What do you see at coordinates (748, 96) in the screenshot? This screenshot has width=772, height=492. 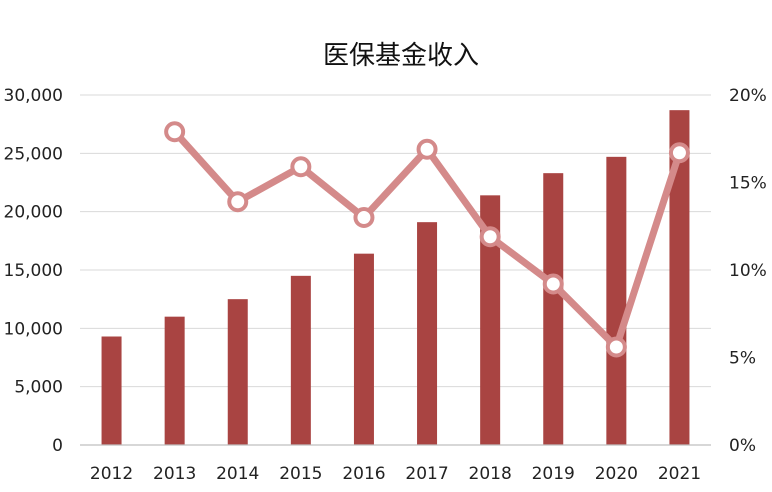 I see `right-tick-label: 20%` at bounding box center [748, 96].